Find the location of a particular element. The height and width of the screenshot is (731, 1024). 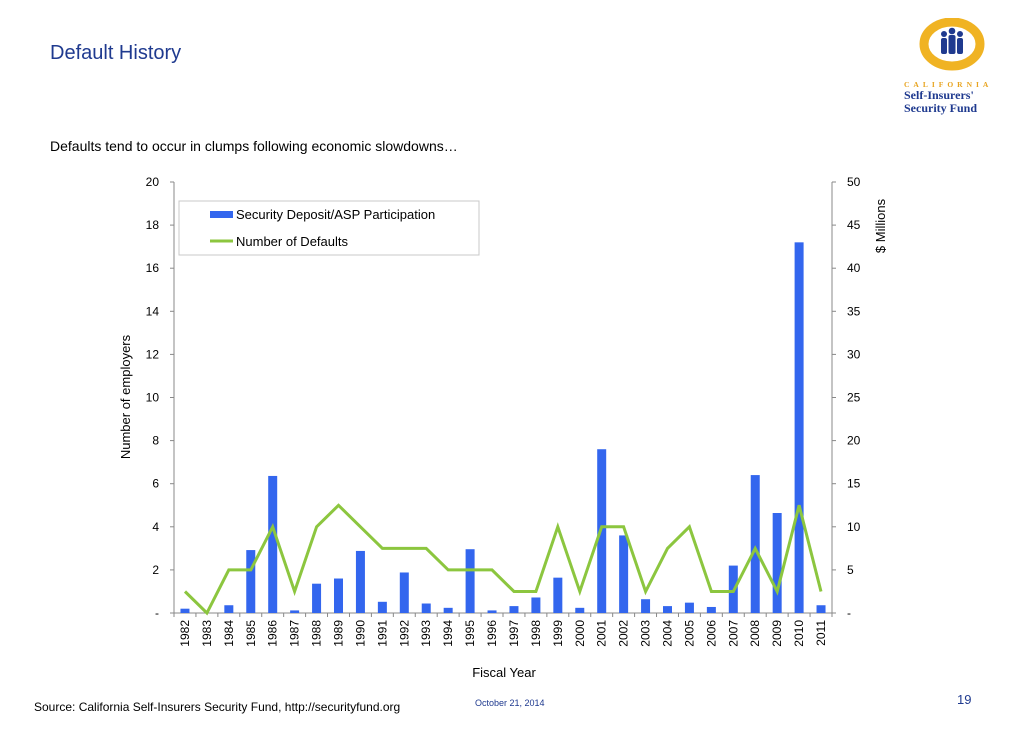

x-tick-label: 1990 is located at coordinates (360, 633).